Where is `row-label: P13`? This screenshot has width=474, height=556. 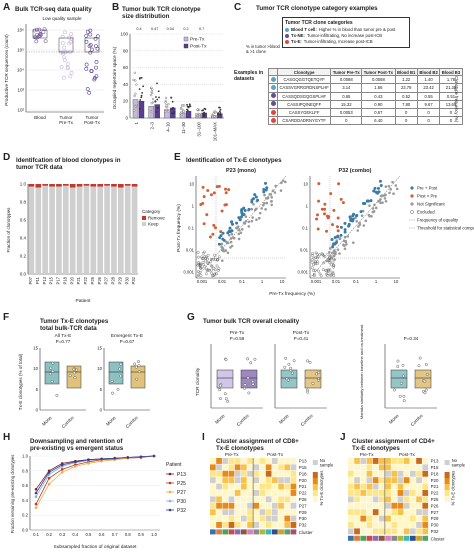
row-label: P13 is located at coordinates (303, 461).